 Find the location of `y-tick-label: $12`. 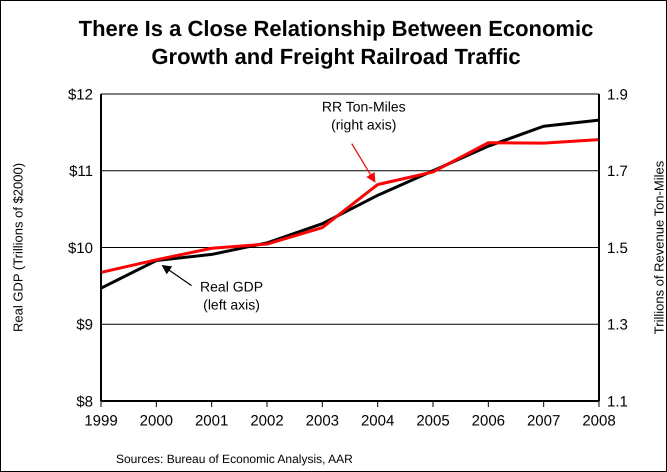

y-tick-label: $12 is located at coordinates (80, 95).